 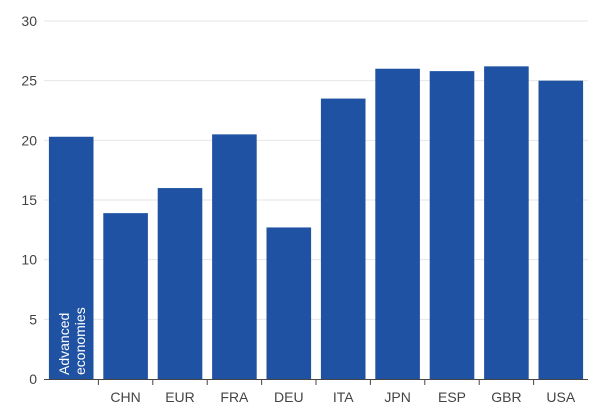 I want to click on x-tick-label-chn: CHN, so click(x=125, y=397).